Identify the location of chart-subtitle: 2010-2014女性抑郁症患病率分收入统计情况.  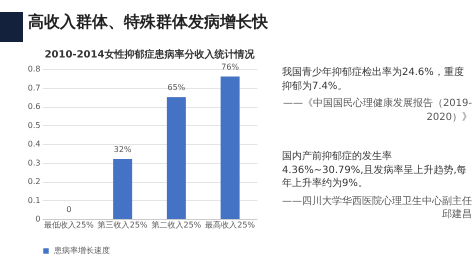
(150, 54).